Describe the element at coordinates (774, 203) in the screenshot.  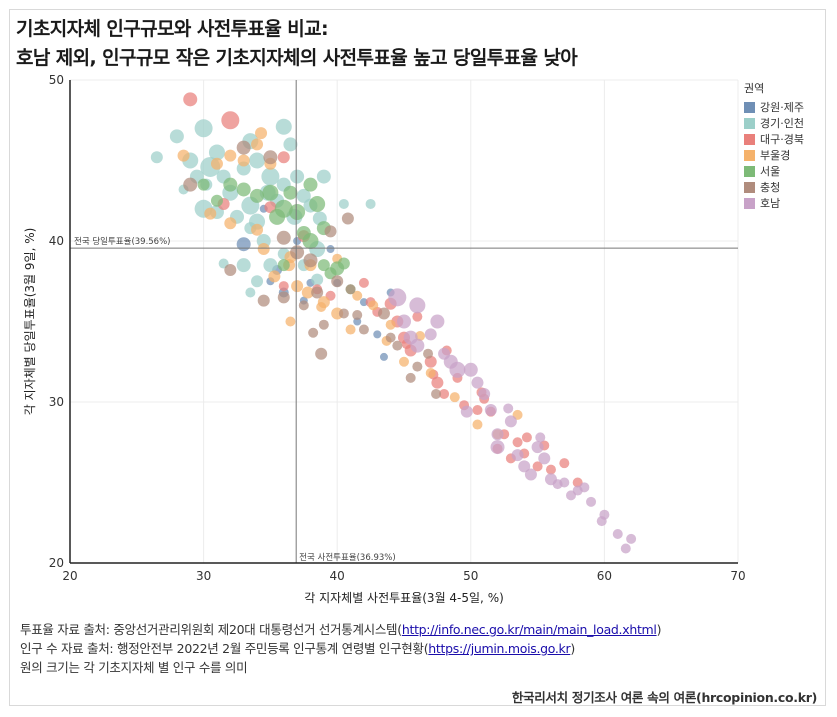
I see `legend-item-7: 호남` at that location.